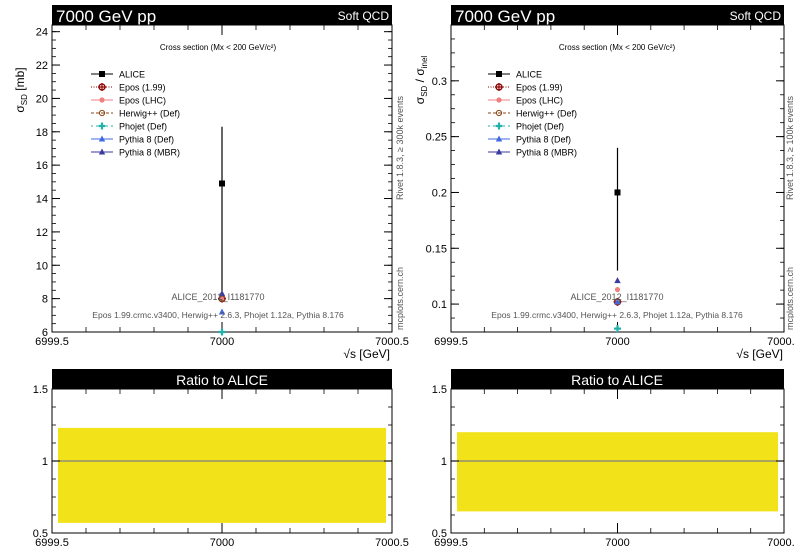 This screenshot has width=794, height=549. What do you see at coordinates (42, 33) in the screenshot?
I see `y-tick-label: 24` at bounding box center [42, 33].